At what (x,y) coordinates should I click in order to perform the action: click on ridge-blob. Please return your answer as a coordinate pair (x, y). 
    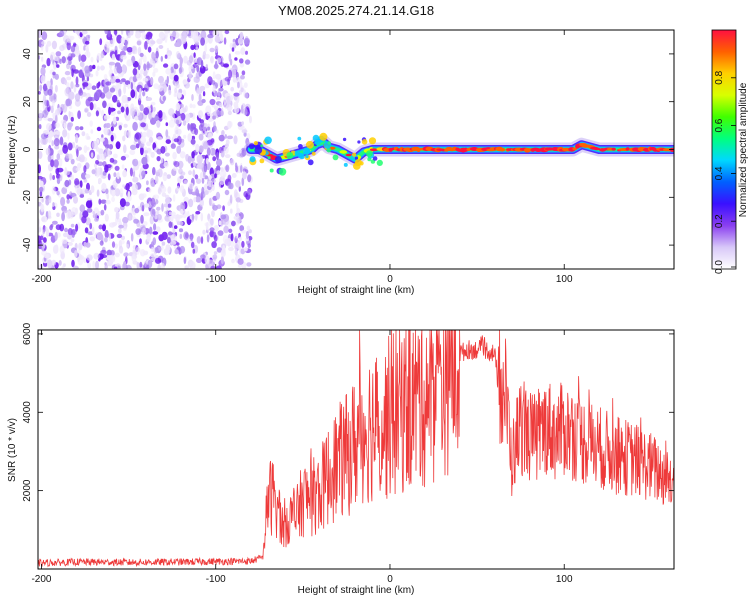
    Looking at the image, I should click on (329, 143).